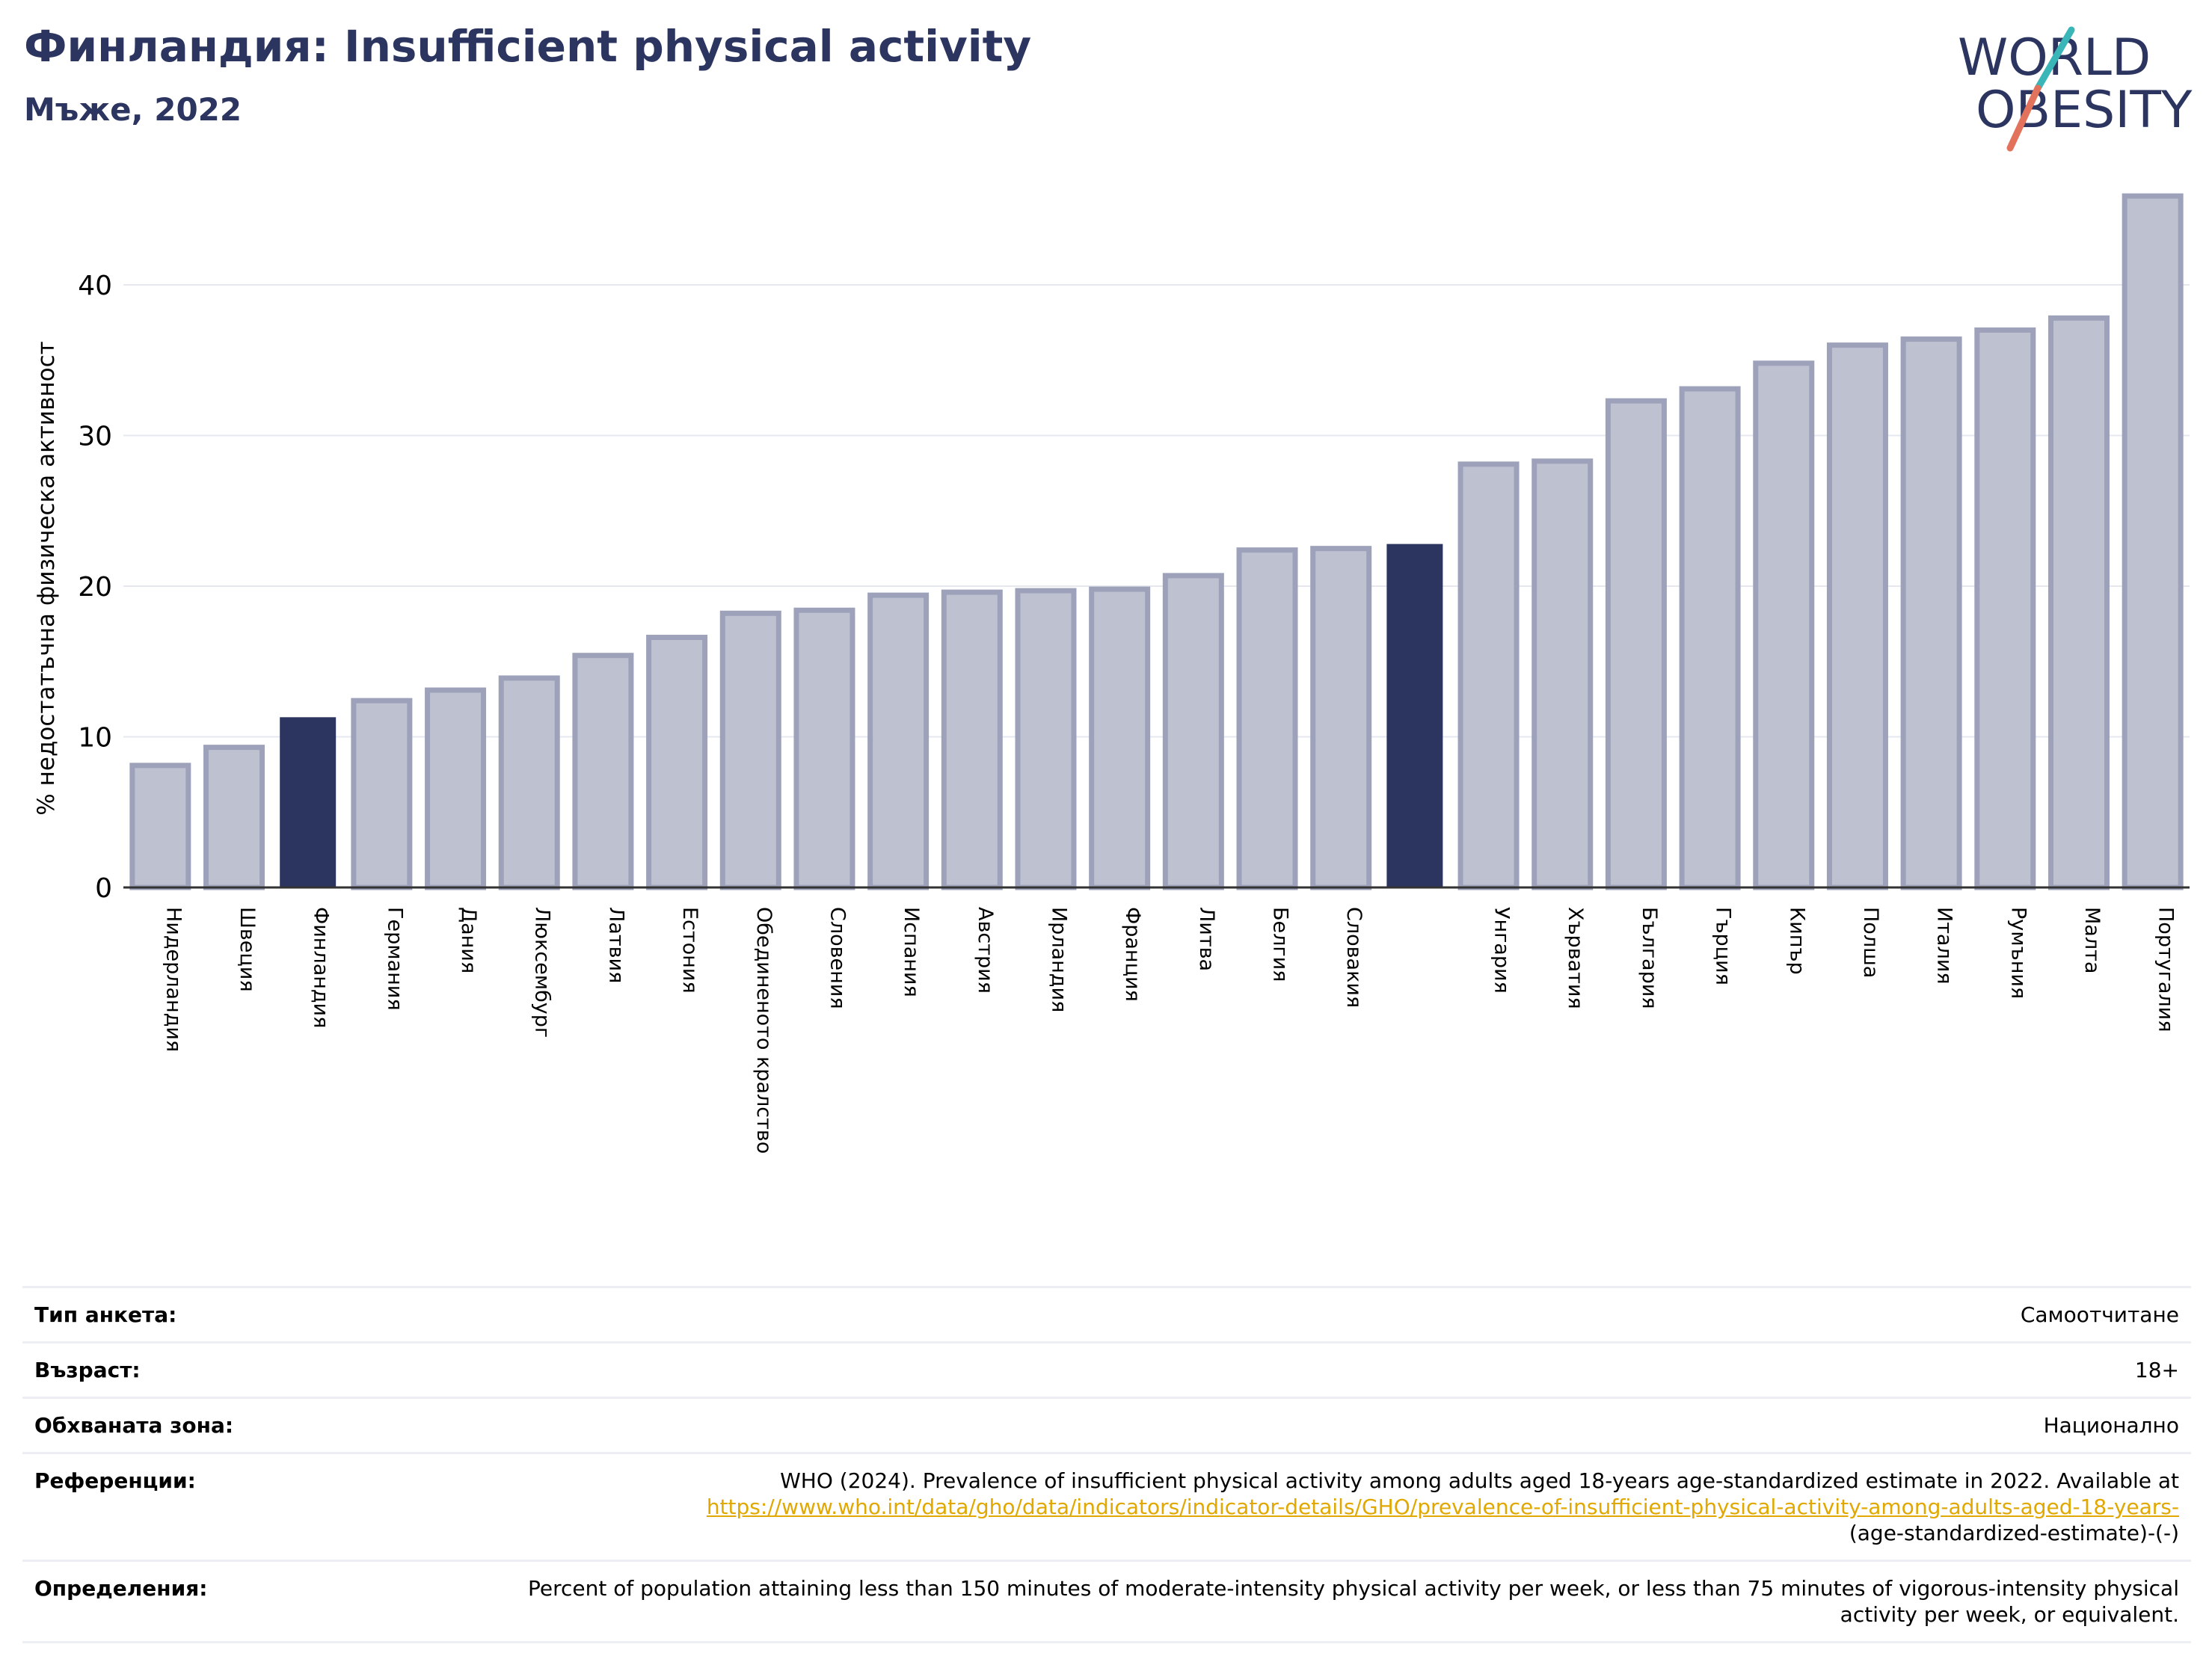  I want to click on x-tick-label: Швеция, so click(247, 949).